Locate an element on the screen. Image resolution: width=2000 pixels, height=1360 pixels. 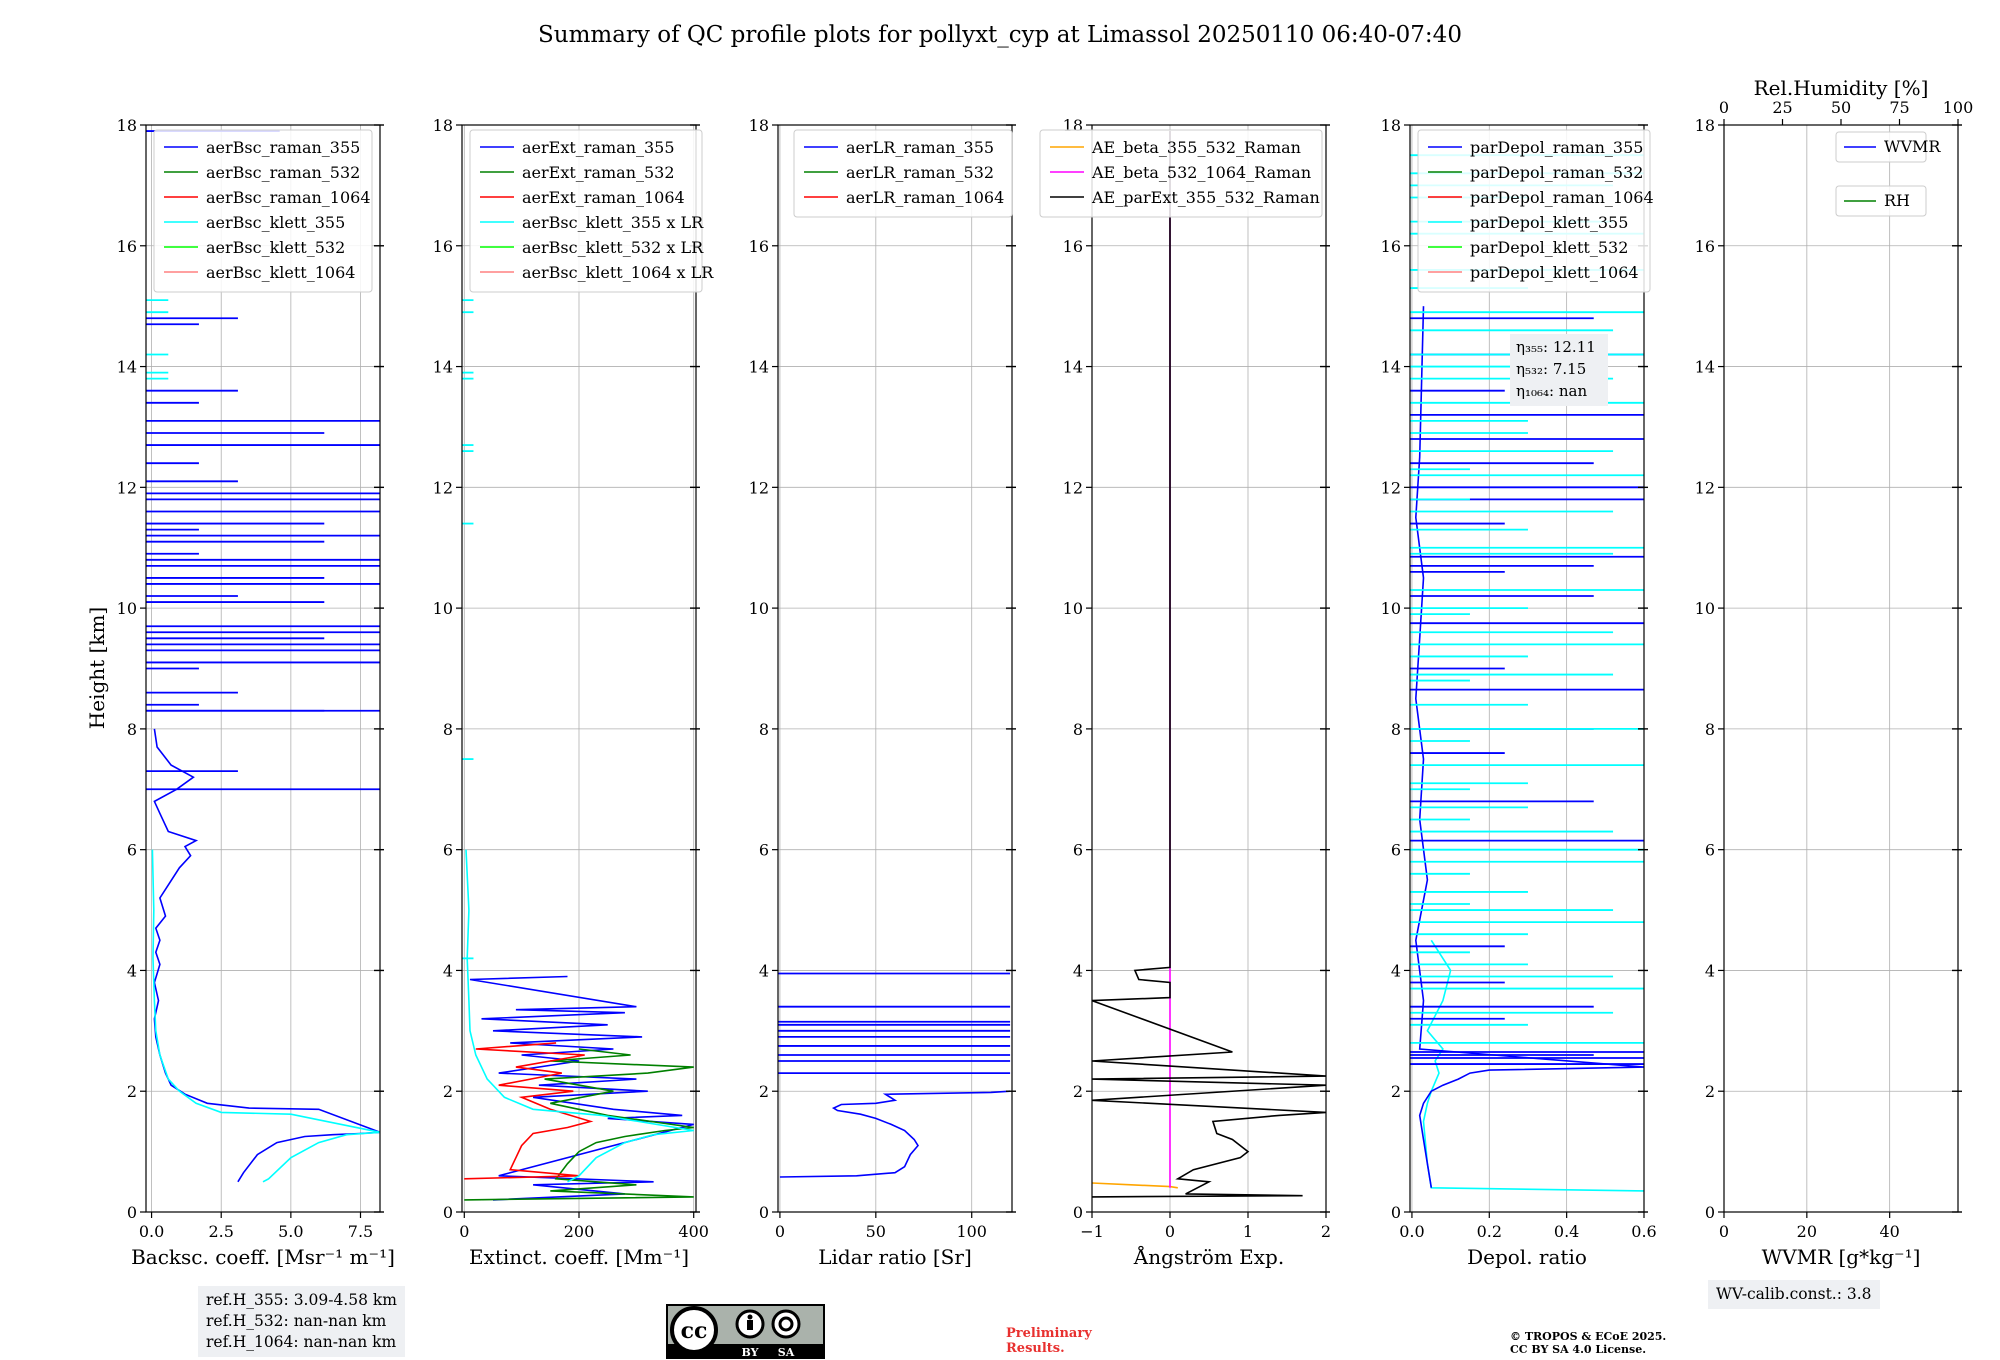
legend-entry: AE_beta_532_1064_Raman is located at coordinates (1201, 172).